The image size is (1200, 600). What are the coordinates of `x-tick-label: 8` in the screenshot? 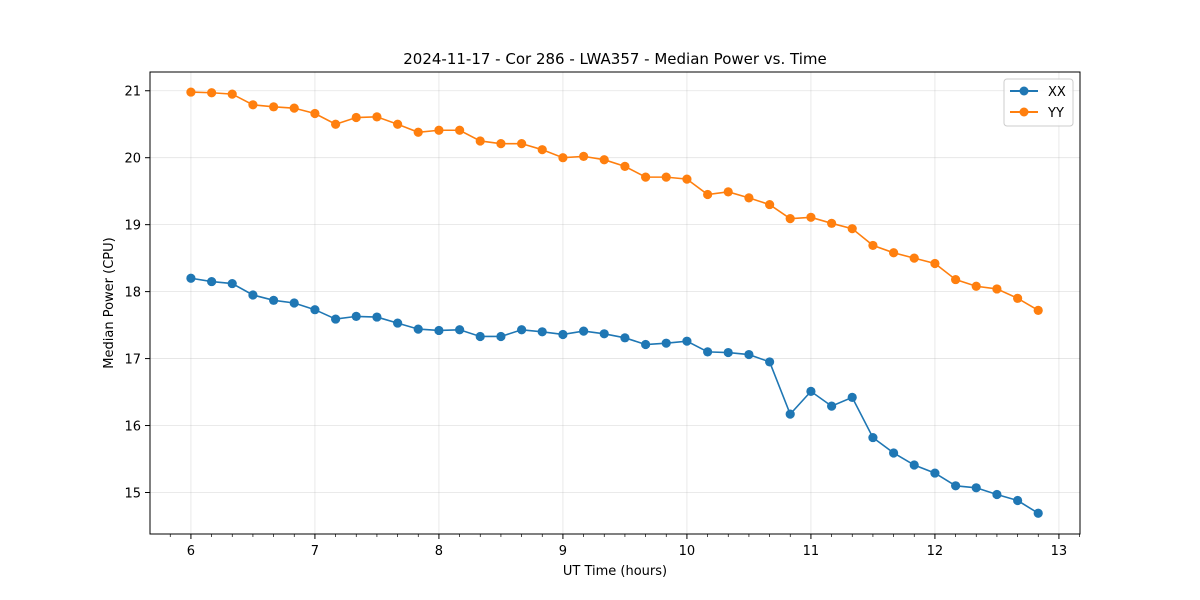 It's located at (439, 551).